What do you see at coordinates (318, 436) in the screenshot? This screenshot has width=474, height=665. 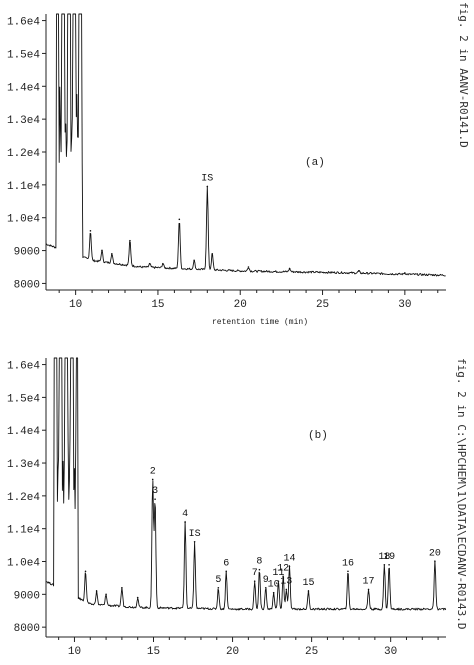 I see `panel-label: (b)` at bounding box center [318, 436].